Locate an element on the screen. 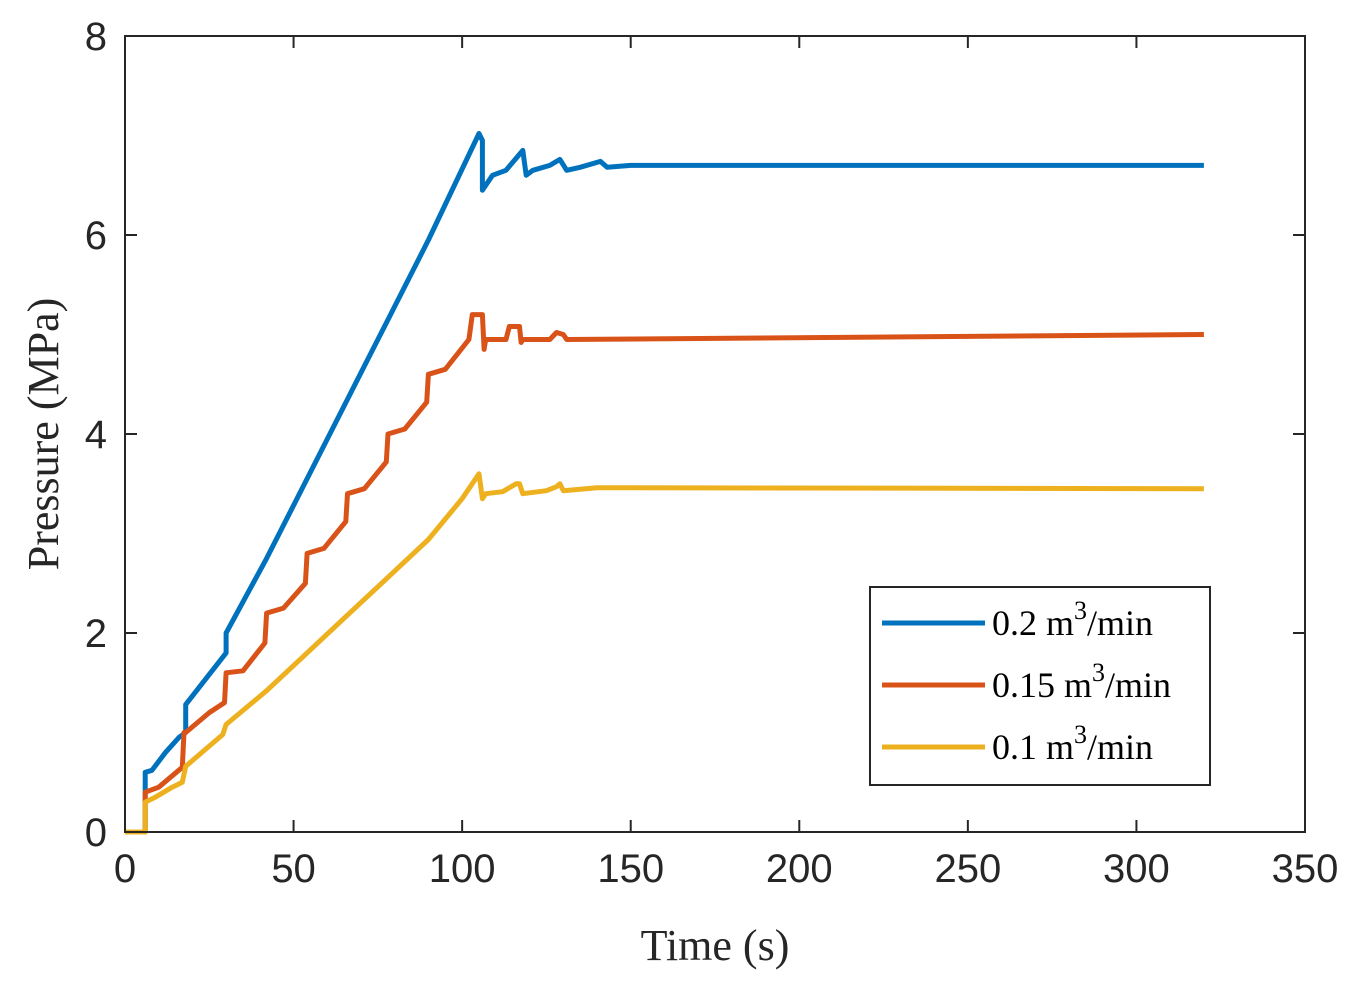 The image size is (1363, 988). x-tick-label: 200 is located at coordinates (799, 869).